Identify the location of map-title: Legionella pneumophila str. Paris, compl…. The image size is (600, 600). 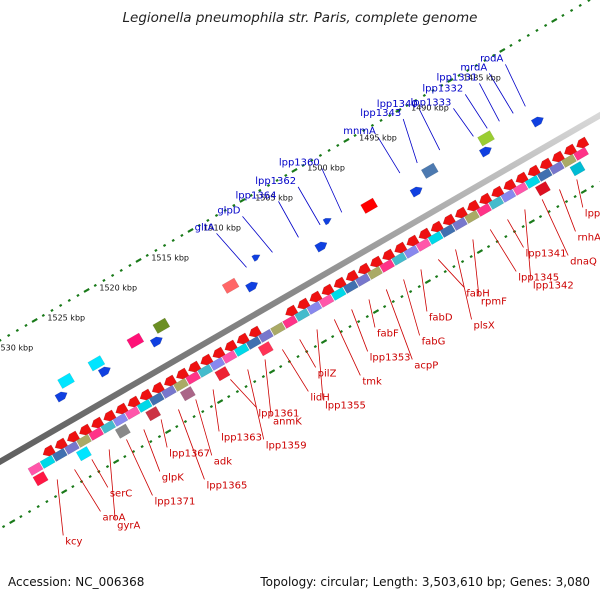
(300, 18).